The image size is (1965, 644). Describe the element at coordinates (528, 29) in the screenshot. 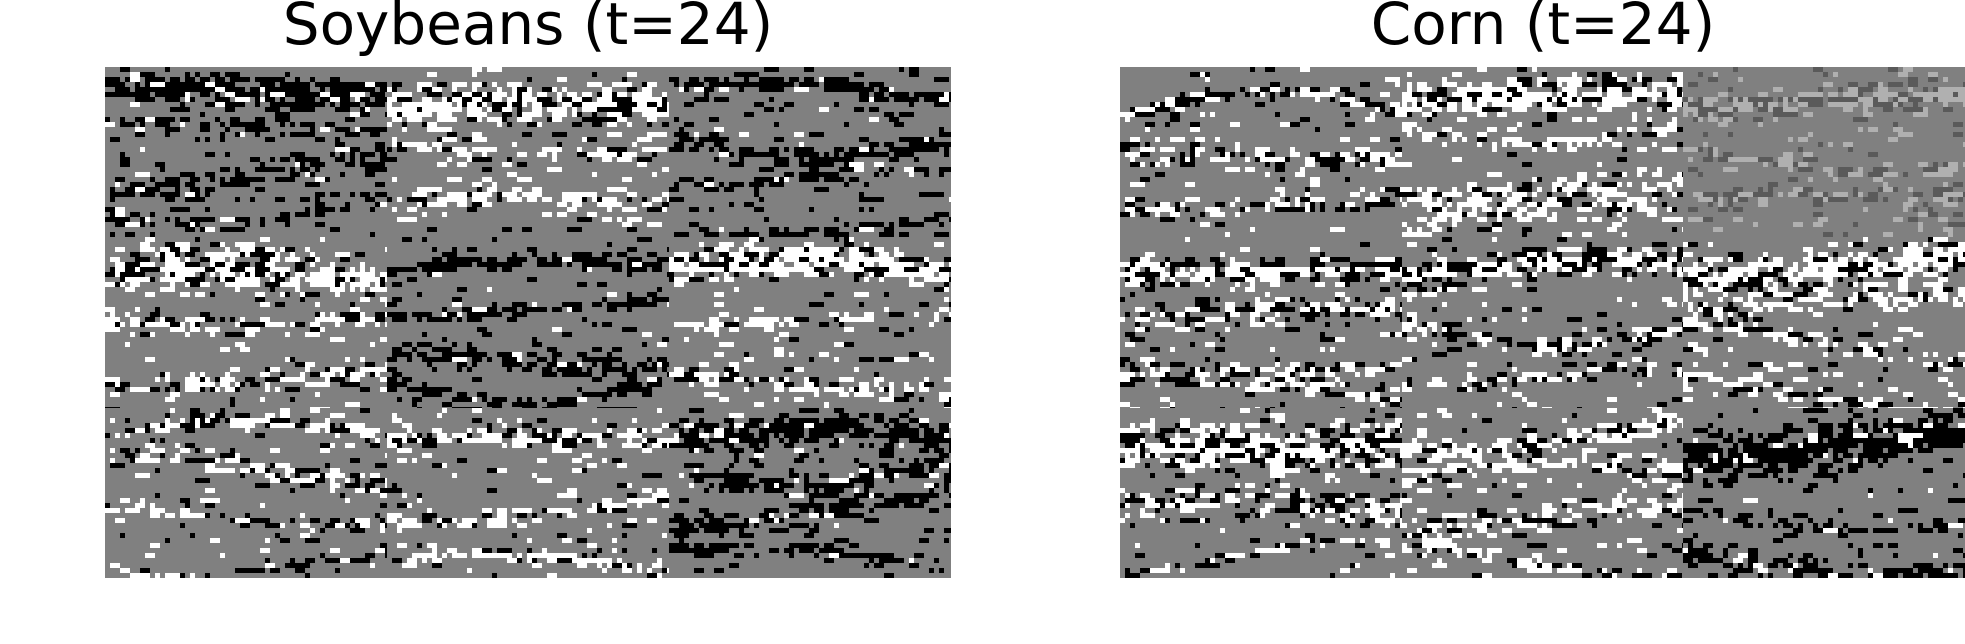

I see `soybeans-panel-title: Soybeans (t=24)` at that location.